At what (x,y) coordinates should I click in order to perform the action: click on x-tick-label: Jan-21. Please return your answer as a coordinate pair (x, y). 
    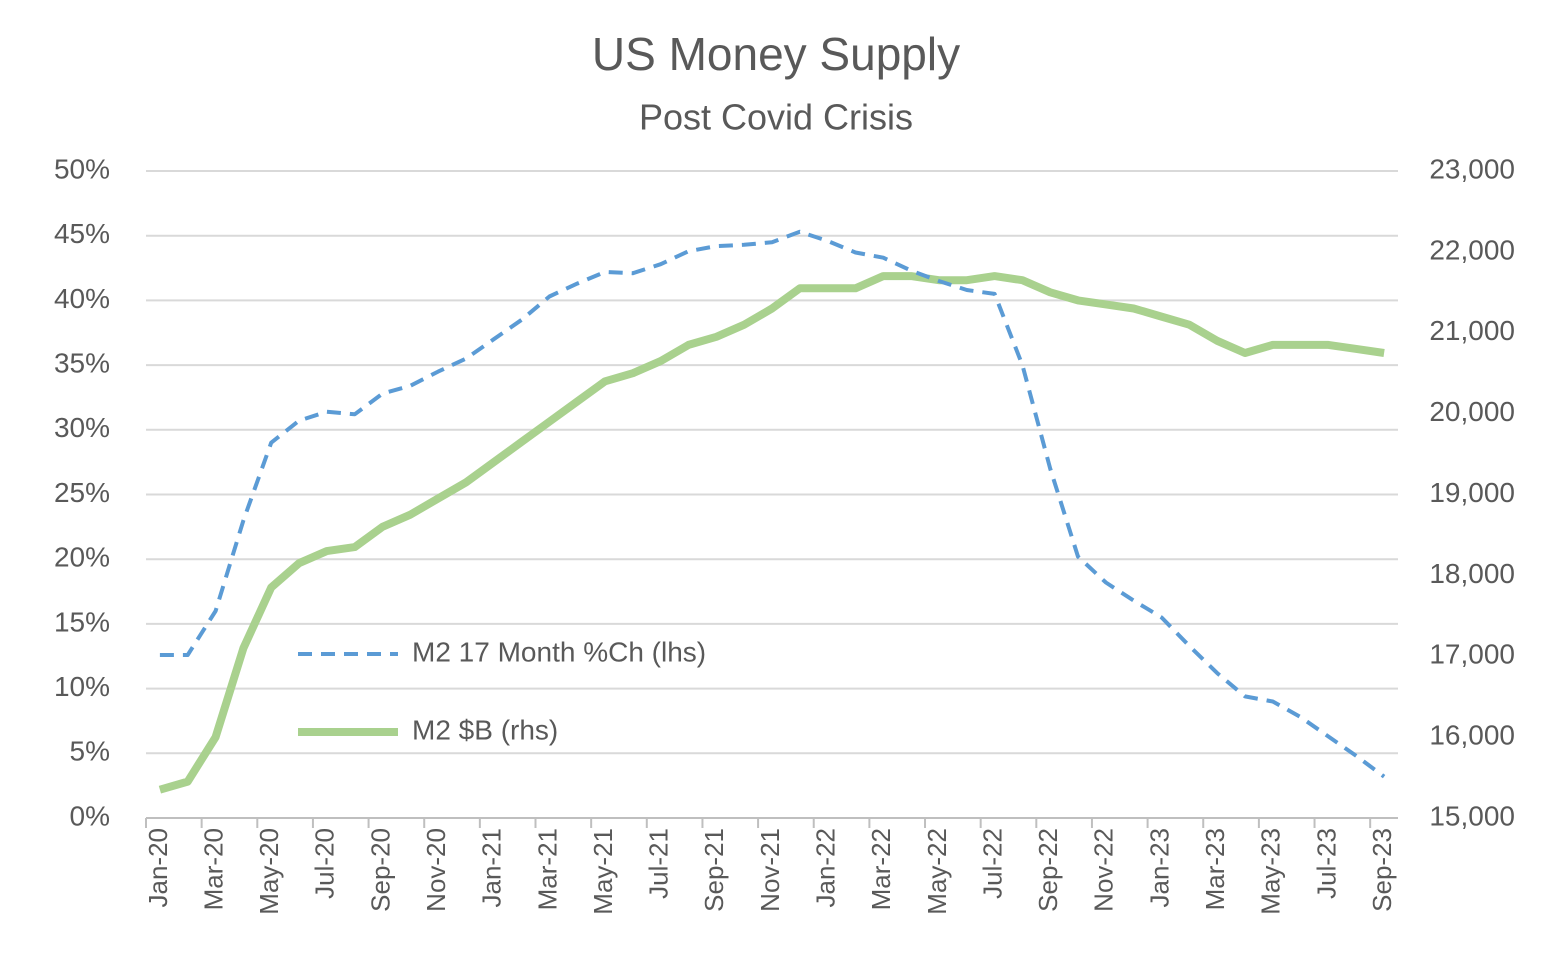
    Looking at the image, I should click on (492, 868).